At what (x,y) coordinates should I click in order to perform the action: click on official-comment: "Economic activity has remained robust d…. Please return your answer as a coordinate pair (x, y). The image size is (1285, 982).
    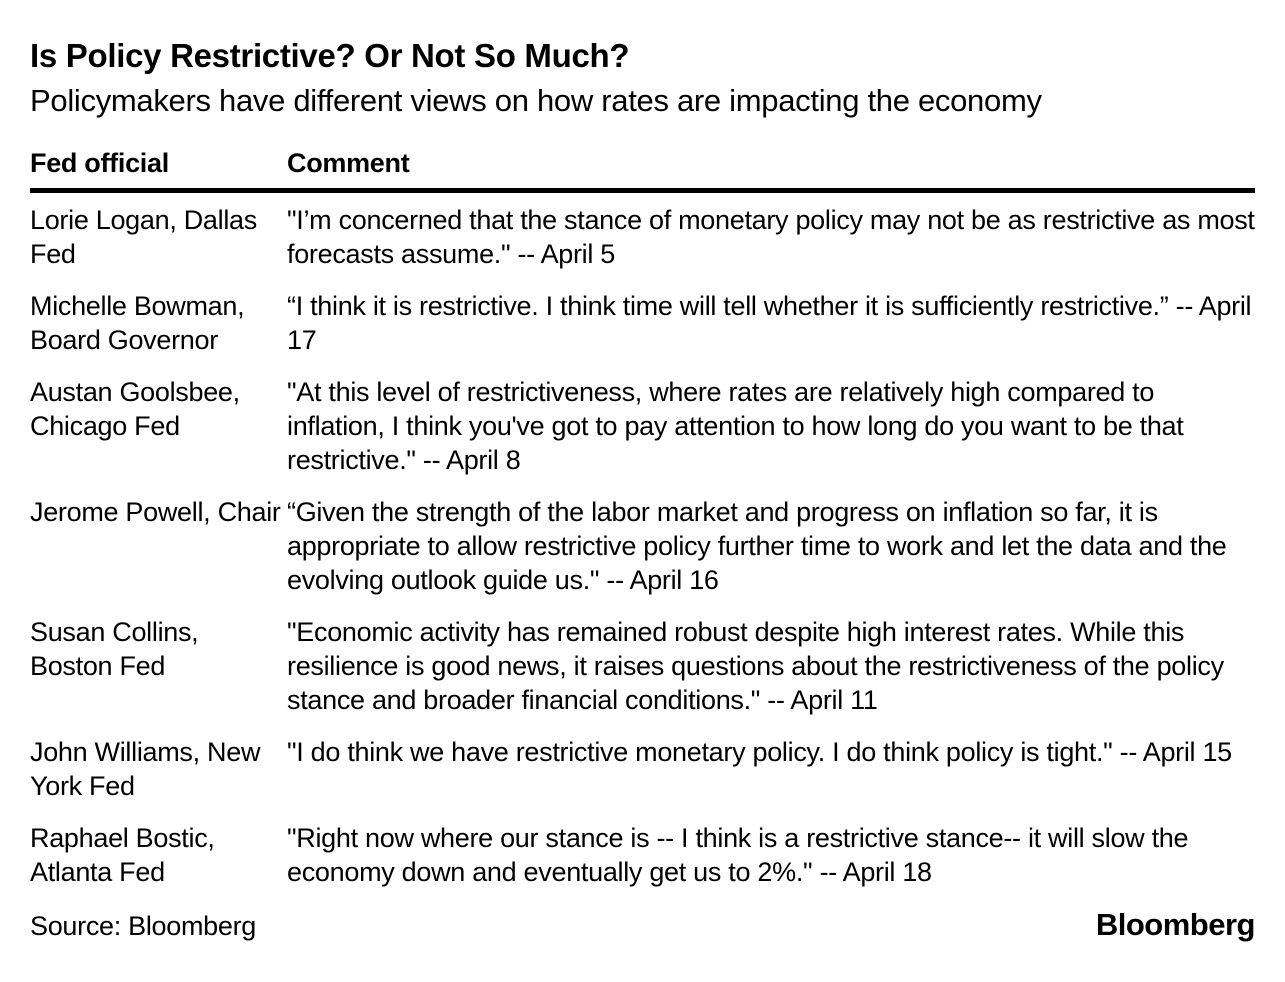
    Looking at the image, I should click on (755, 666).